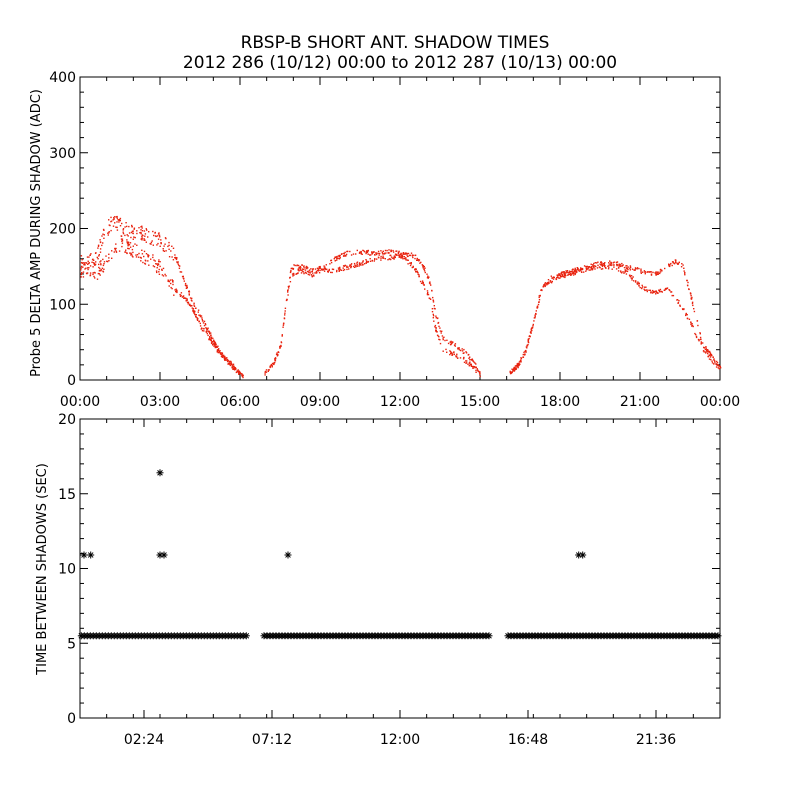 The width and height of the screenshot is (800, 800). Describe the element at coordinates (720, 402) in the screenshot. I see `top-xtick-label: 00:00` at that location.